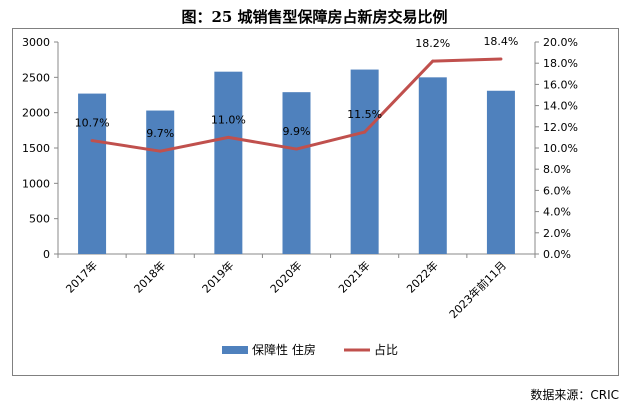 The height and width of the screenshot is (409, 629). What do you see at coordinates (36, 113) in the screenshot?
I see `left-tick-label: 2000` at bounding box center [36, 113].